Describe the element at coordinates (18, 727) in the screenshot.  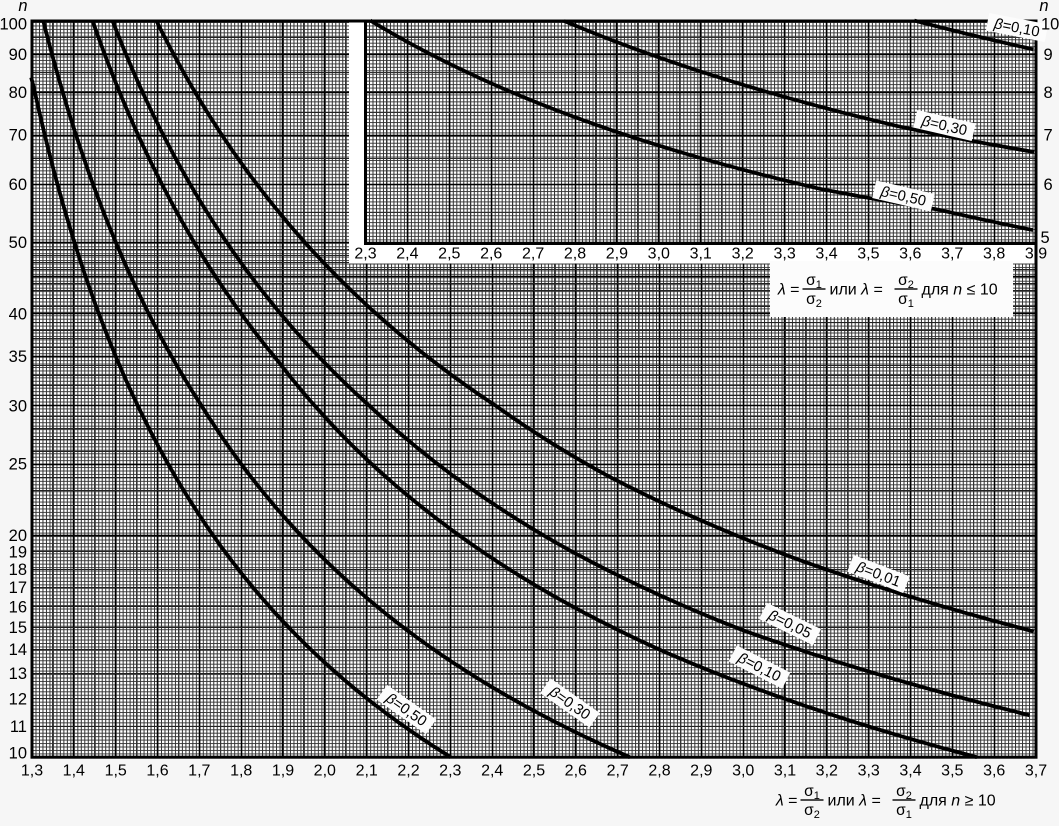
I see `svg-text: 11` at that location.